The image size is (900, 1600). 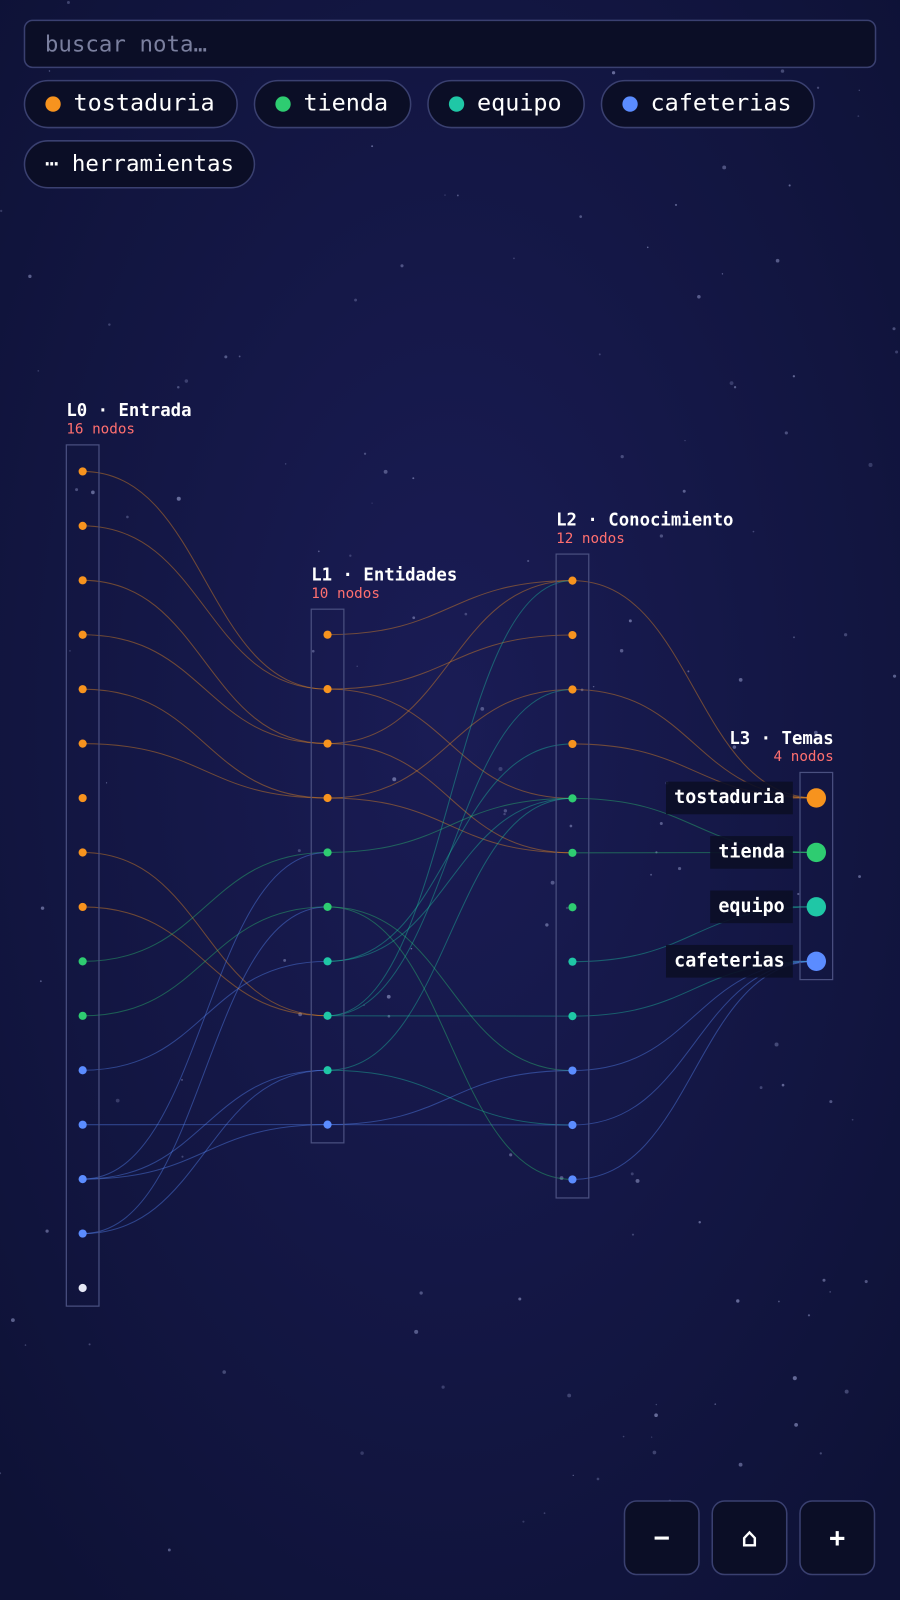 What do you see at coordinates (707, 104) in the screenshot?
I see `filter-chip: cafeterias` at bounding box center [707, 104].